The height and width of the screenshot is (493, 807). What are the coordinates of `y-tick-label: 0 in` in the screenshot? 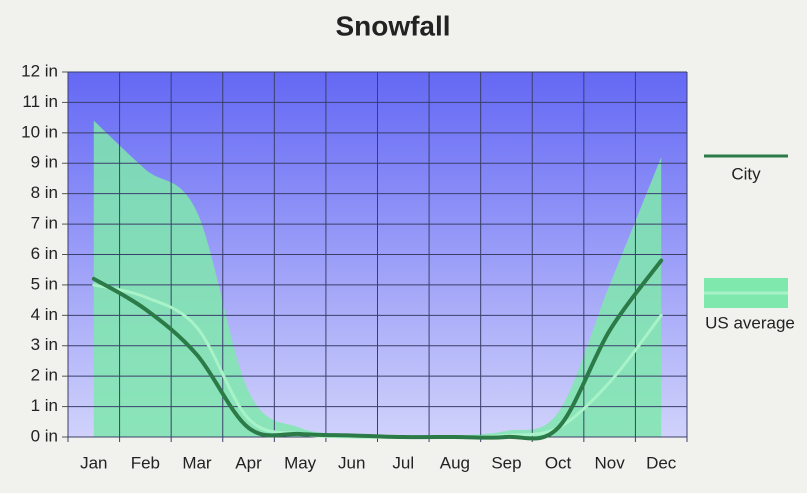 It's located at (44, 435).